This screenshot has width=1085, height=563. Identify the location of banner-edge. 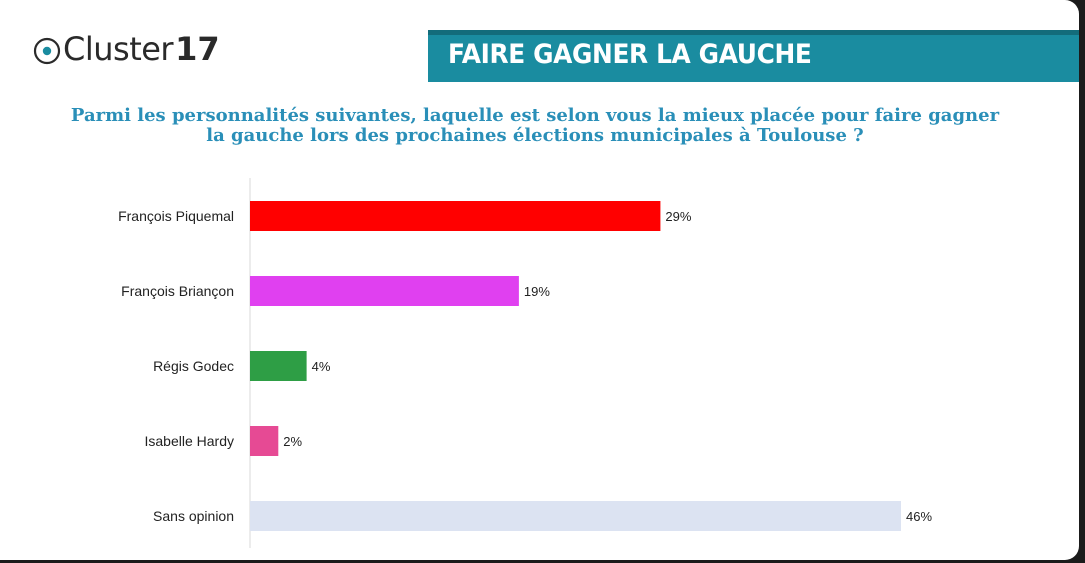
(753, 32).